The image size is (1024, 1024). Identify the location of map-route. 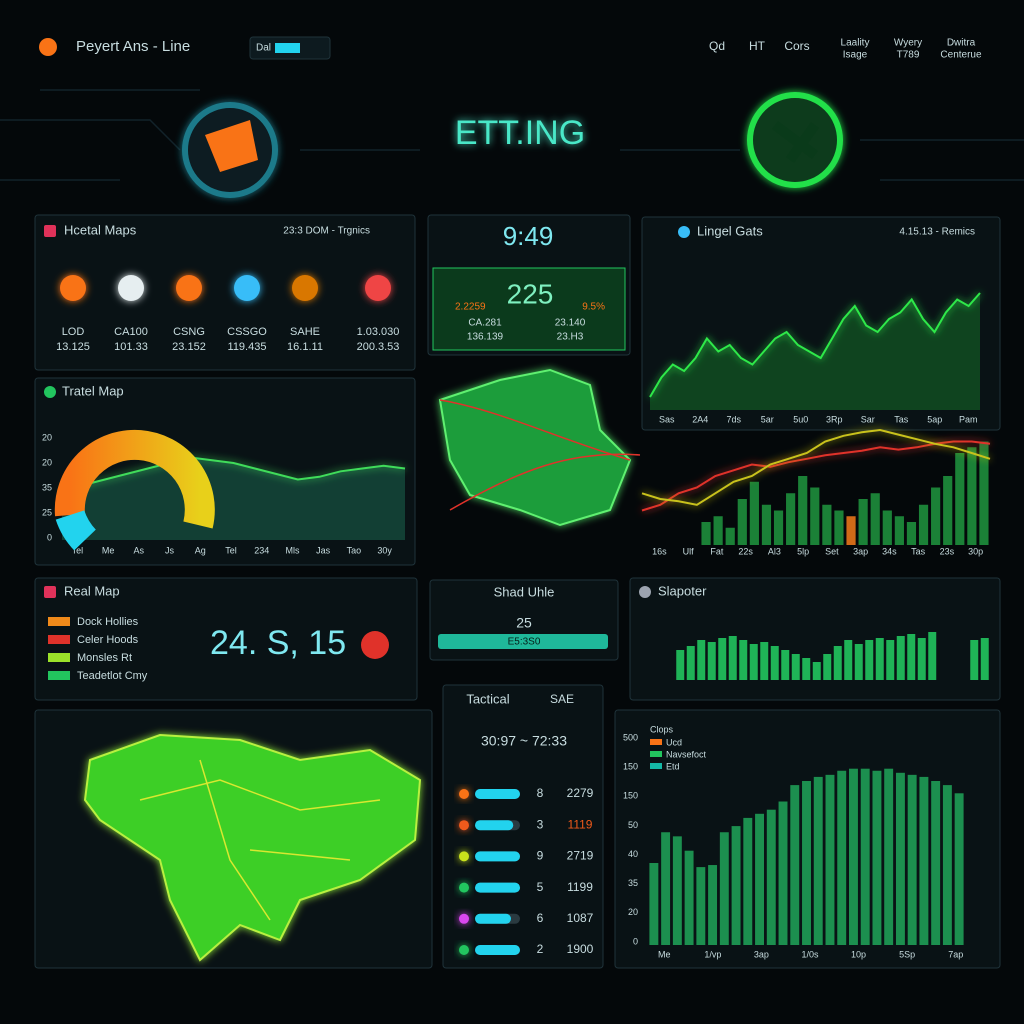
(540, 455).